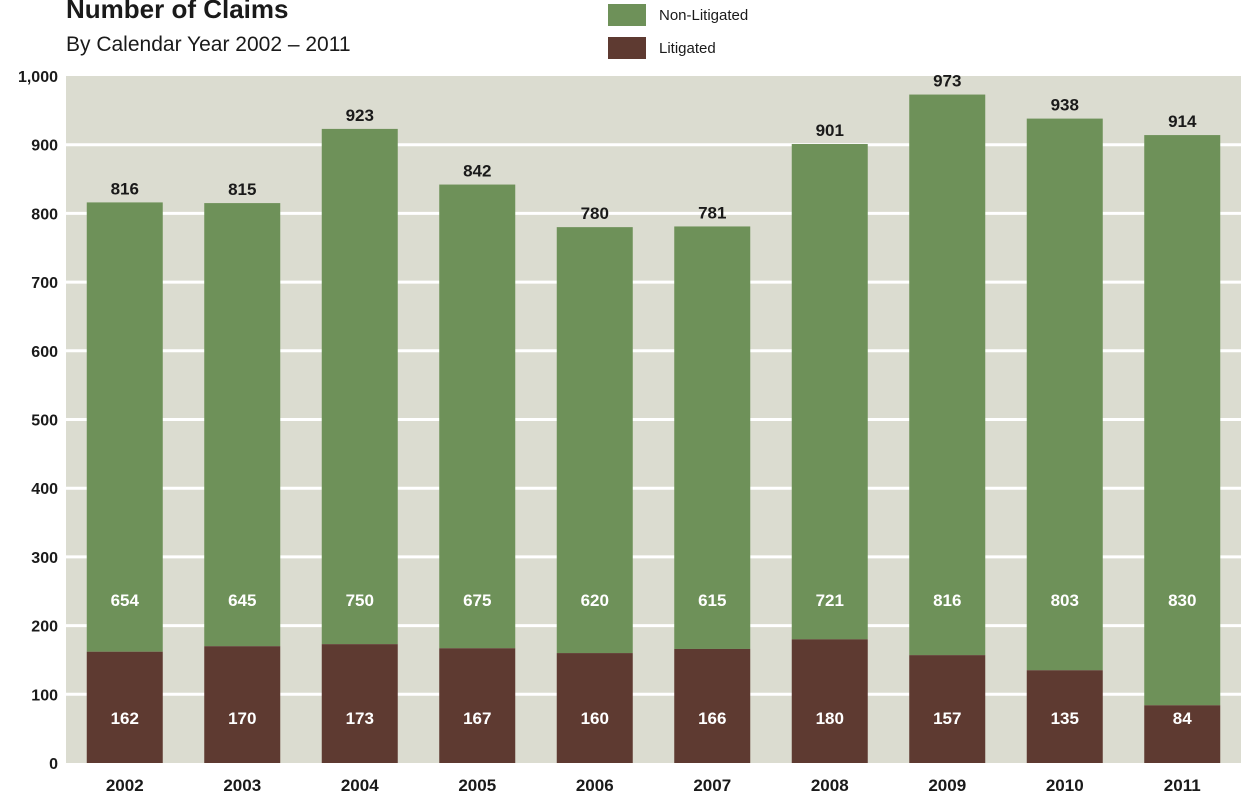 The image size is (1241, 799). What do you see at coordinates (360, 600) in the screenshot?
I see `data-label-non-litigated: 750` at bounding box center [360, 600].